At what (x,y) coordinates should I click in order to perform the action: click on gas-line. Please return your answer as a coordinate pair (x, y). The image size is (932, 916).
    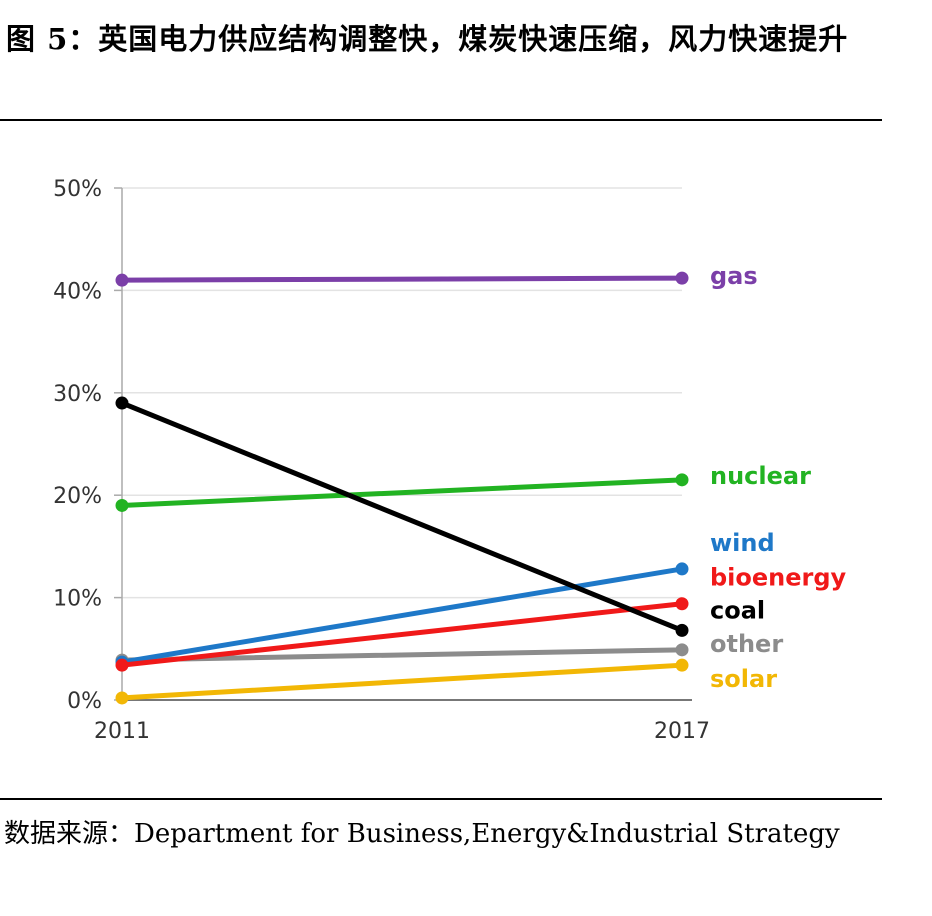
    Looking at the image, I should click on (402, 279).